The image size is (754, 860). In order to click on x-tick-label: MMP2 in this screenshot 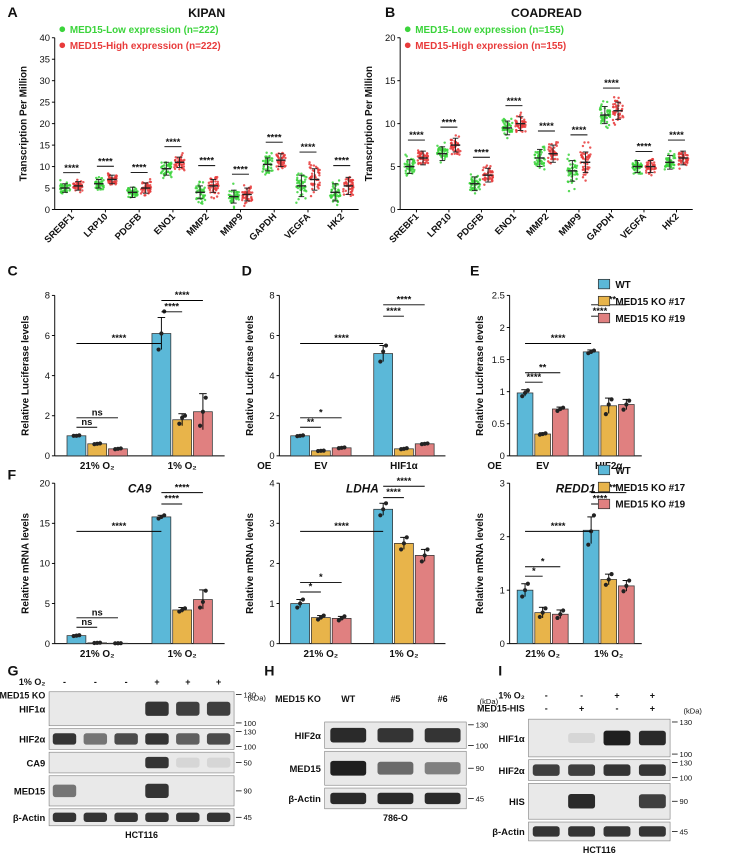, I will do `click(197, 224)`.